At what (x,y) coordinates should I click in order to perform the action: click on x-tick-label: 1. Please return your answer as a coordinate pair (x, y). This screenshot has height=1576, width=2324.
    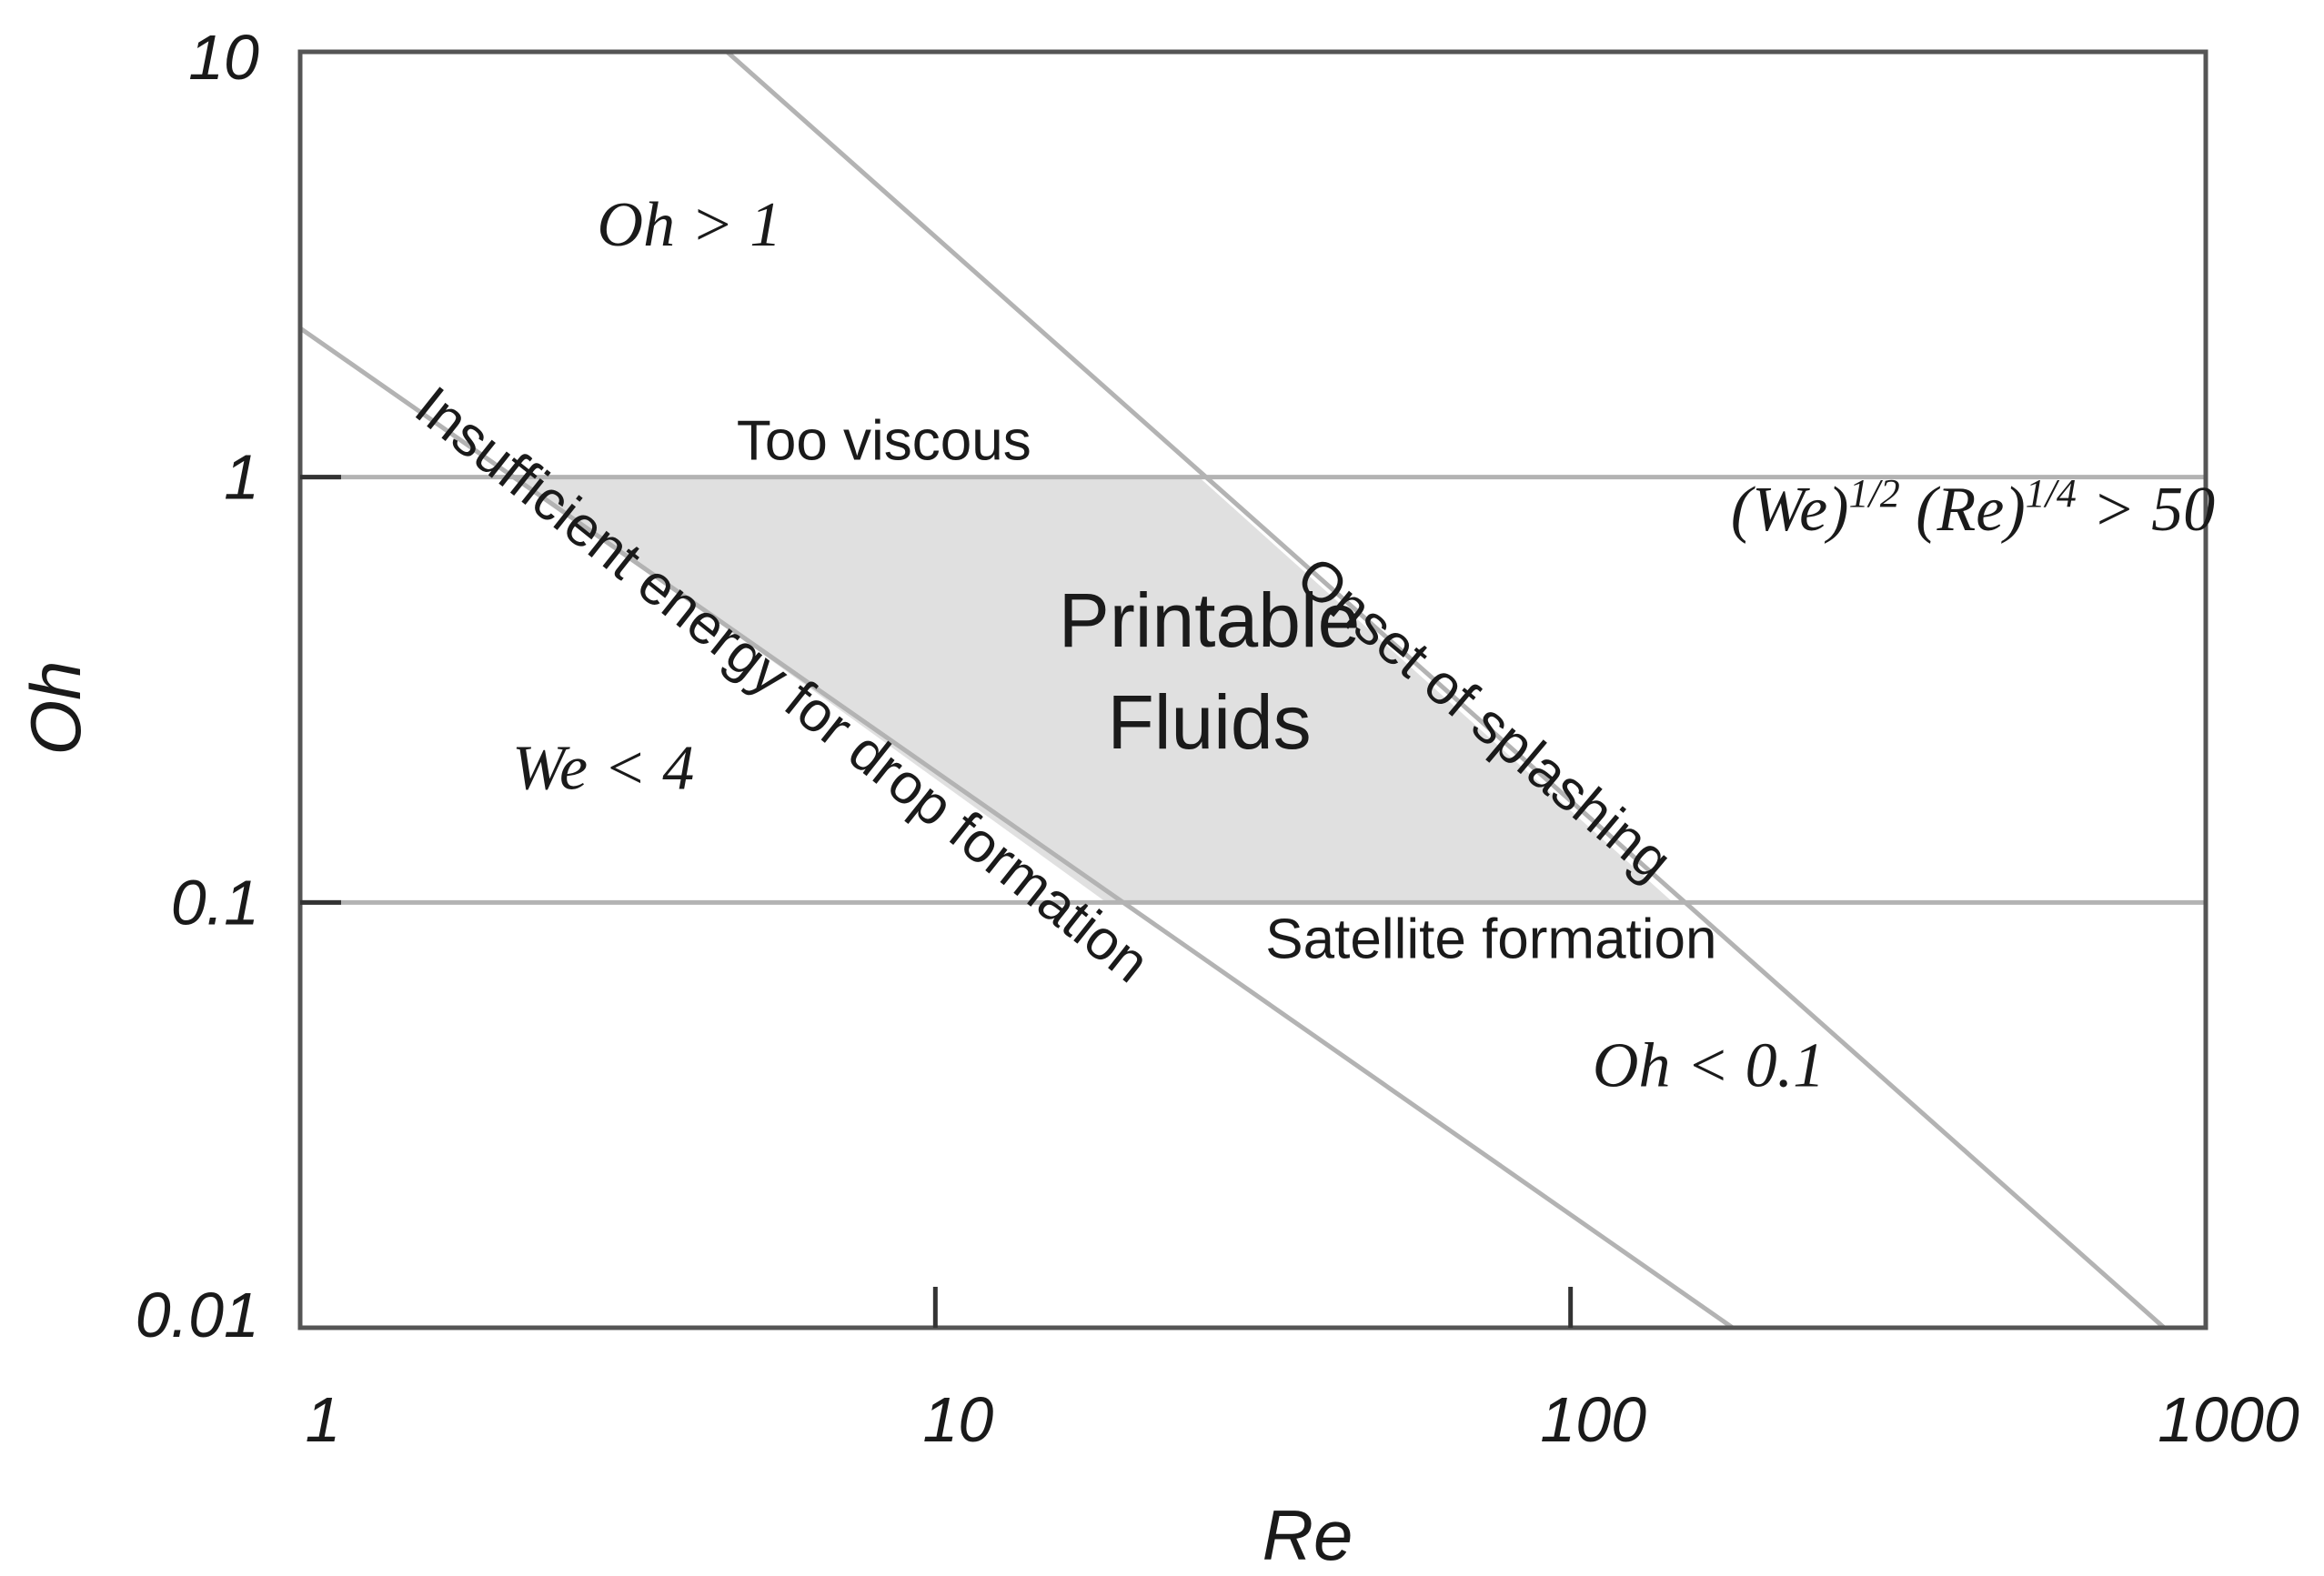
    Looking at the image, I should click on (323, 1419).